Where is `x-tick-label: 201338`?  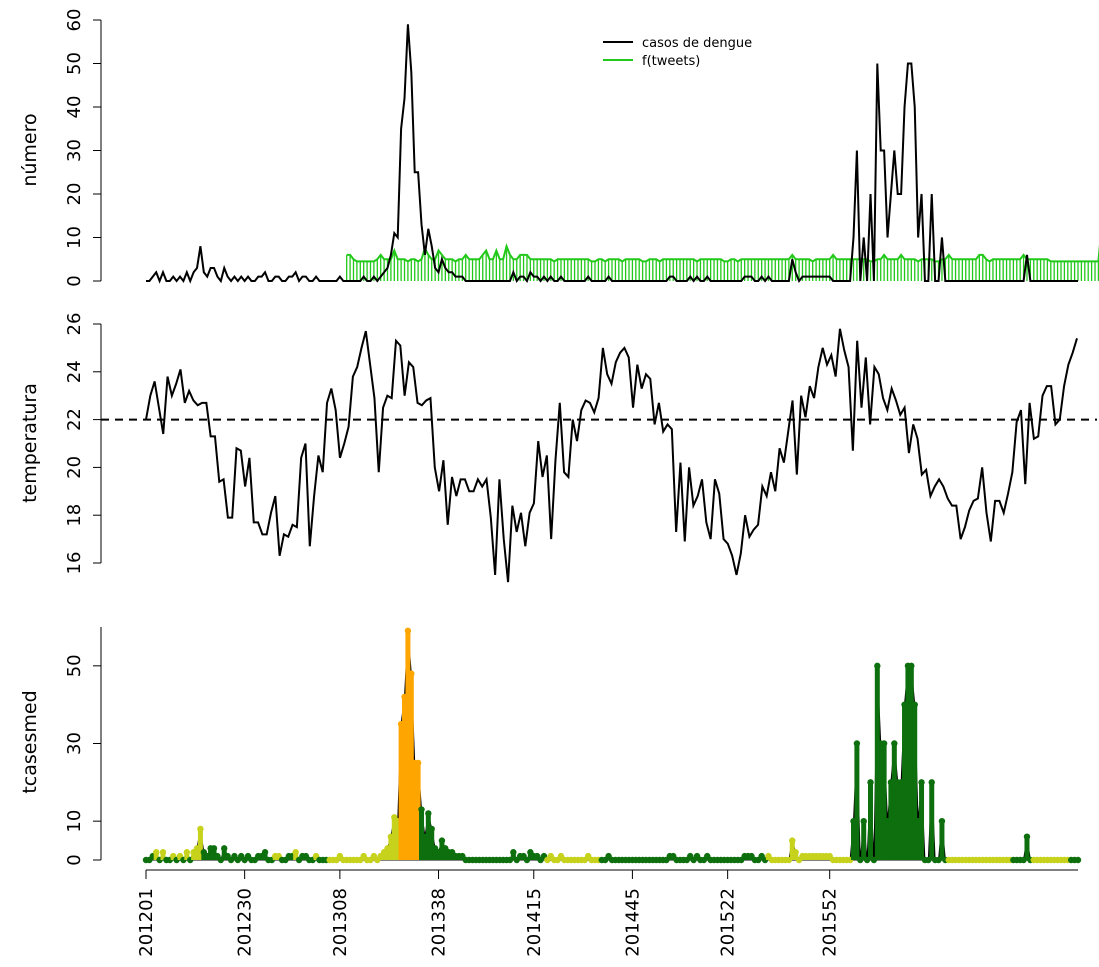
x-tick-label: 201338 is located at coordinates (439, 922).